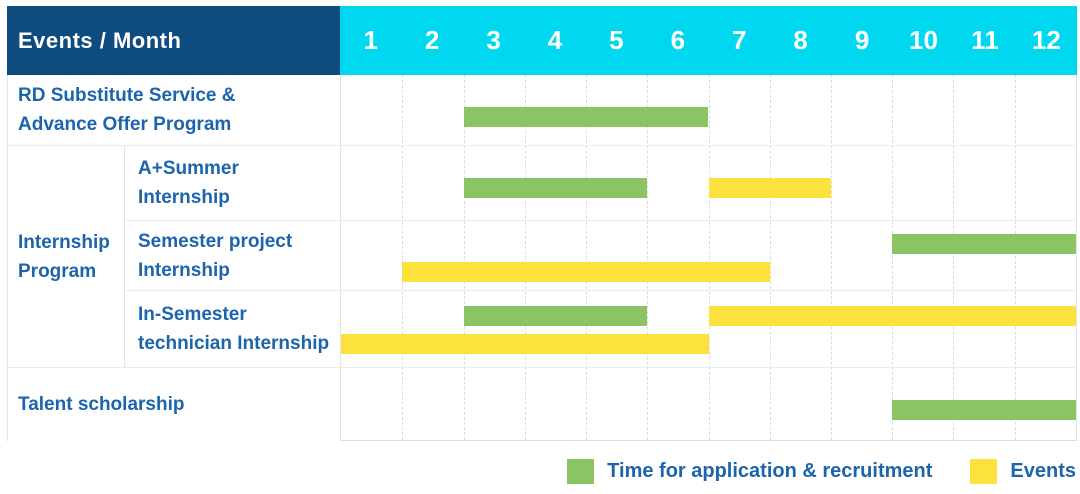  Describe the element at coordinates (493, 40) in the screenshot. I see `month-header-3: 3` at that location.